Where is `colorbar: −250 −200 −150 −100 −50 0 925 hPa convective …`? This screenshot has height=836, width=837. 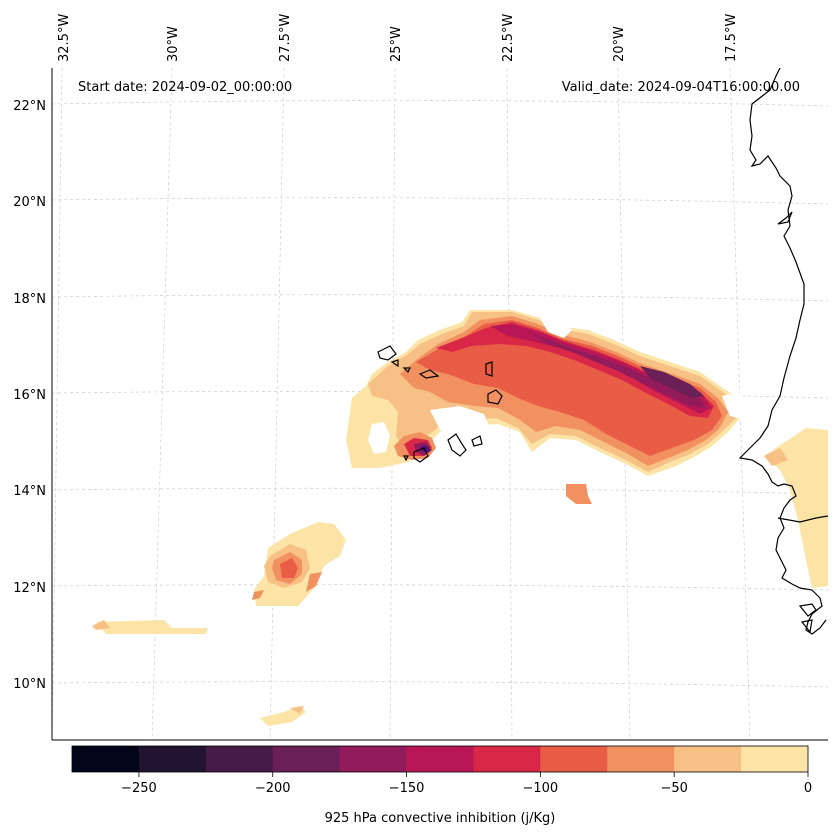
colorbar: −250 −200 −150 −100 −50 0 925 hPa convective … is located at coordinates (441, 785).